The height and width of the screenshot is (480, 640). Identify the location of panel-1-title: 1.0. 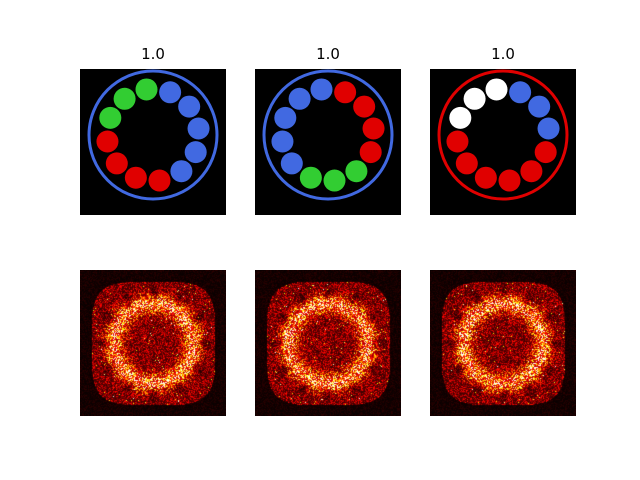
(153, 54).